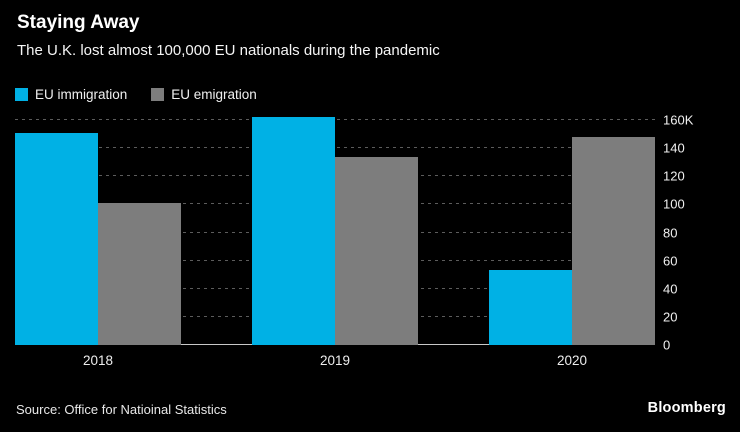 This screenshot has height=432, width=740. Describe the element at coordinates (530, 307) in the screenshot. I see `bar-eu-immigration-2020` at that location.